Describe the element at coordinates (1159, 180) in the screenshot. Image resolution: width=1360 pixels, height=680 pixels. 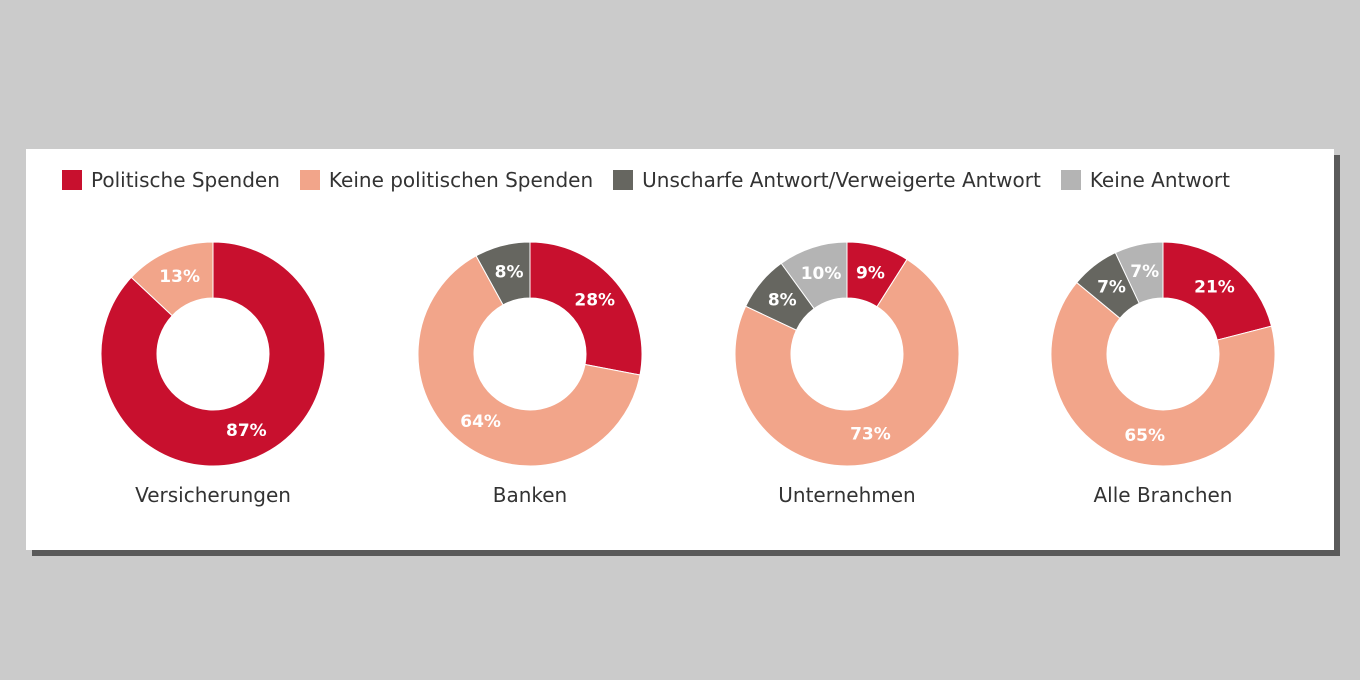
I see `legend-label: Keine Antwort` at that location.